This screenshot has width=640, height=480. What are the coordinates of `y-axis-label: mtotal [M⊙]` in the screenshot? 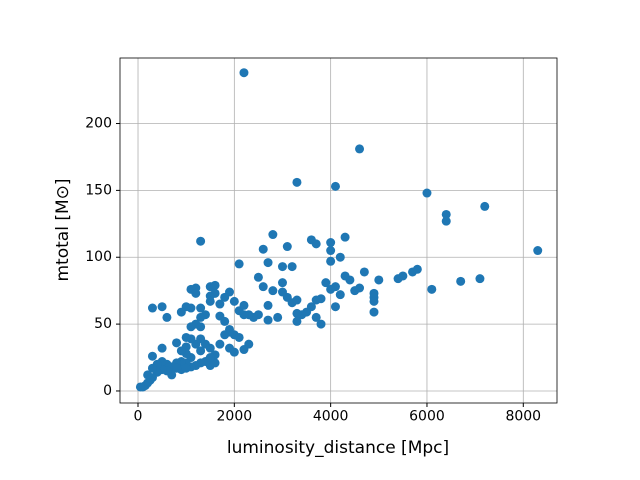 It's located at (63, 229).